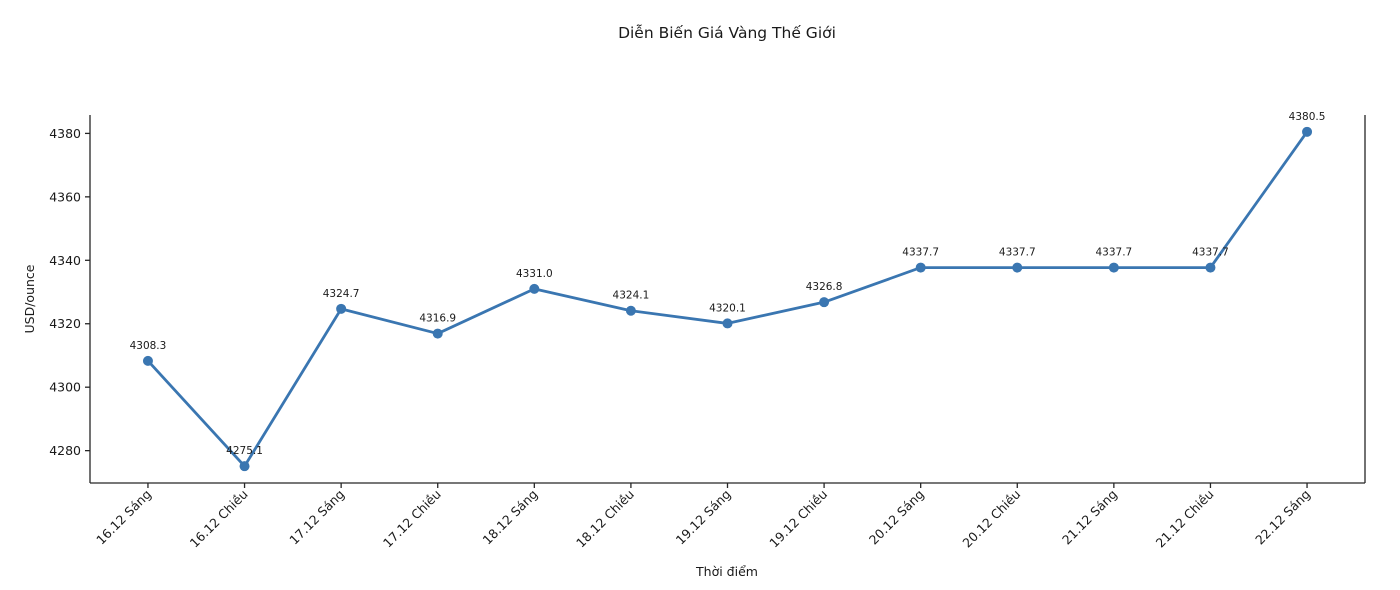 The height and width of the screenshot is (590, 1400). I want to click on chart-title: Diễn Biến Giá Vàng Thế Giới, so click(727, 33).